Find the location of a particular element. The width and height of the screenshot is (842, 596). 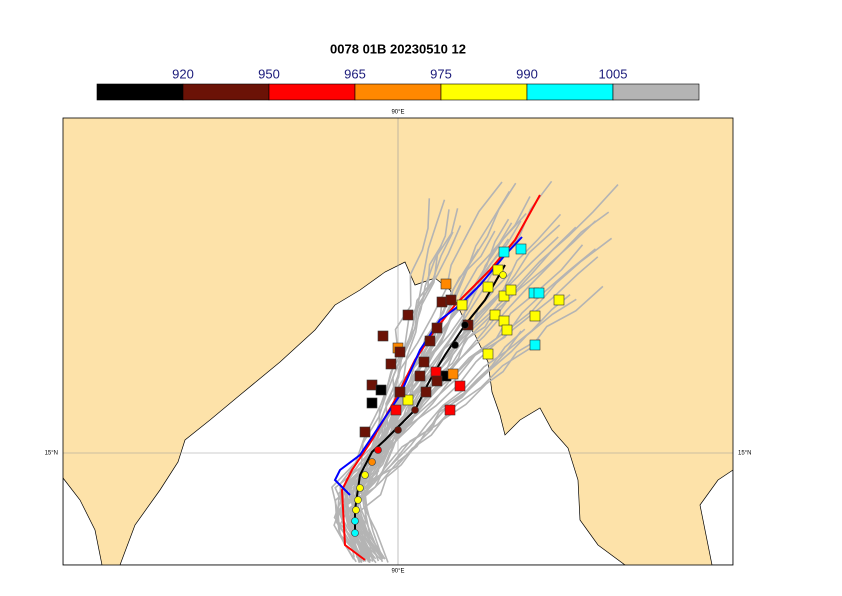

track-blue is located at coordinates (428, 366).